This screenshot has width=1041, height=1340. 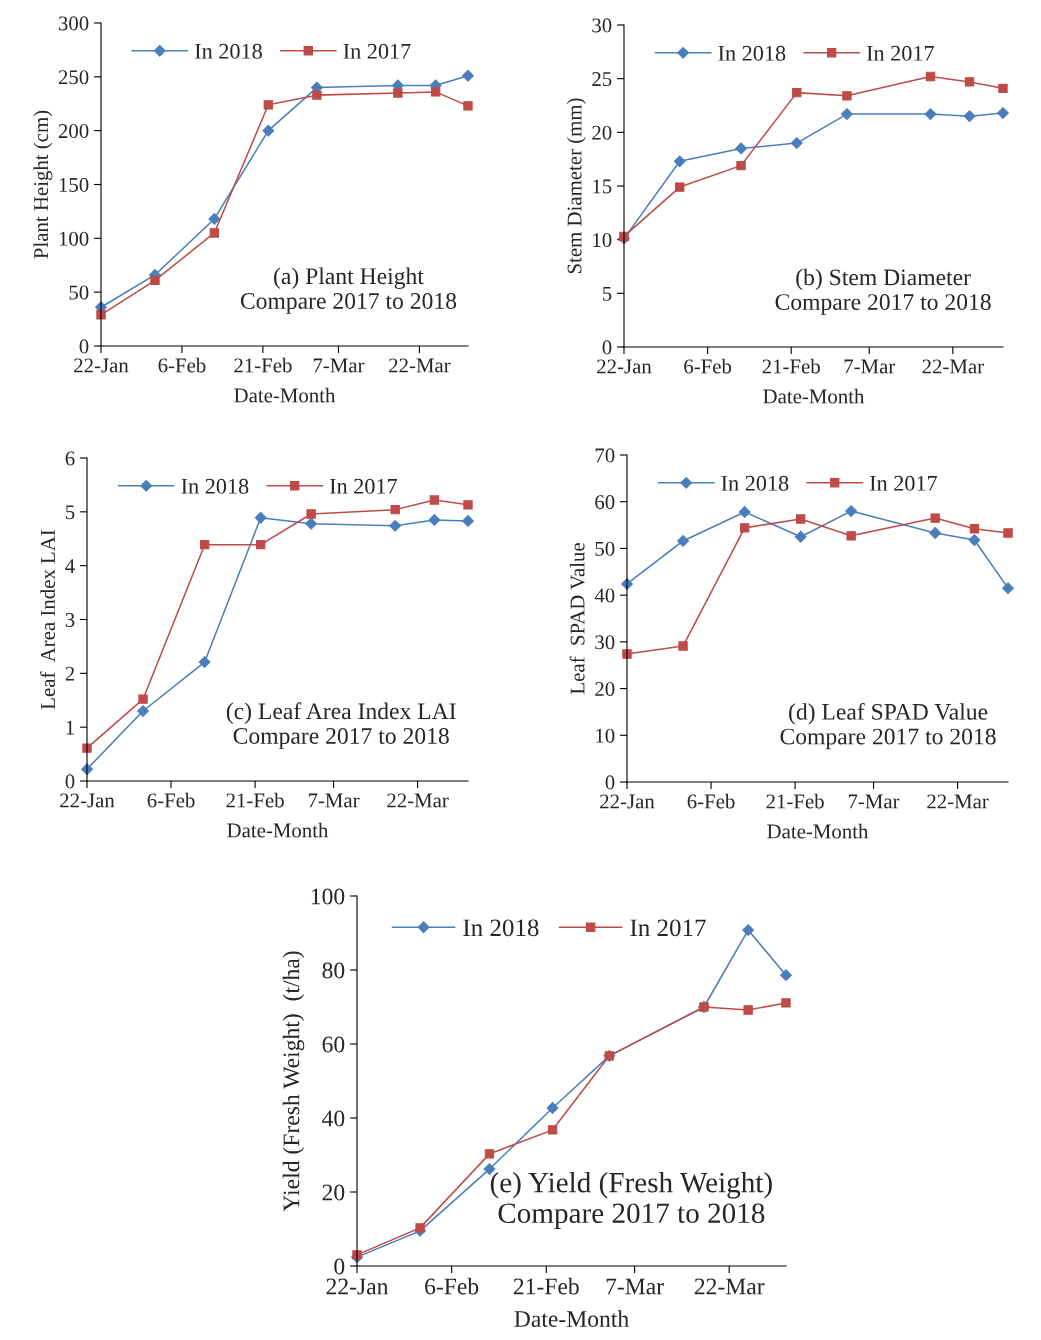 I want to click on y-tick-label: 5, so click(x=70, y=512).